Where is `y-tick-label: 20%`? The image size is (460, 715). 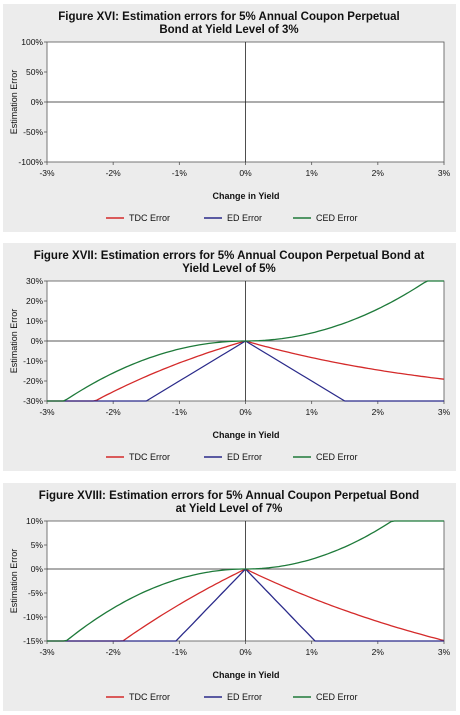
y-tick-label: 20% is located at coordinates (34, 301).